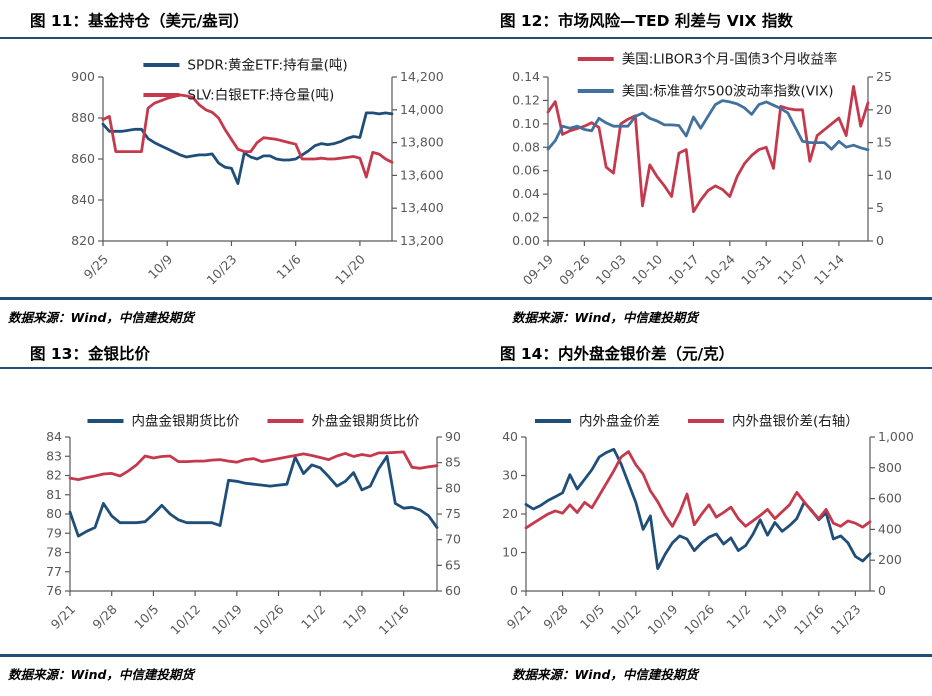 The height and width of the screenshot is (696, 932). I want to click on svg-text: 13,200, so click(422, 240).